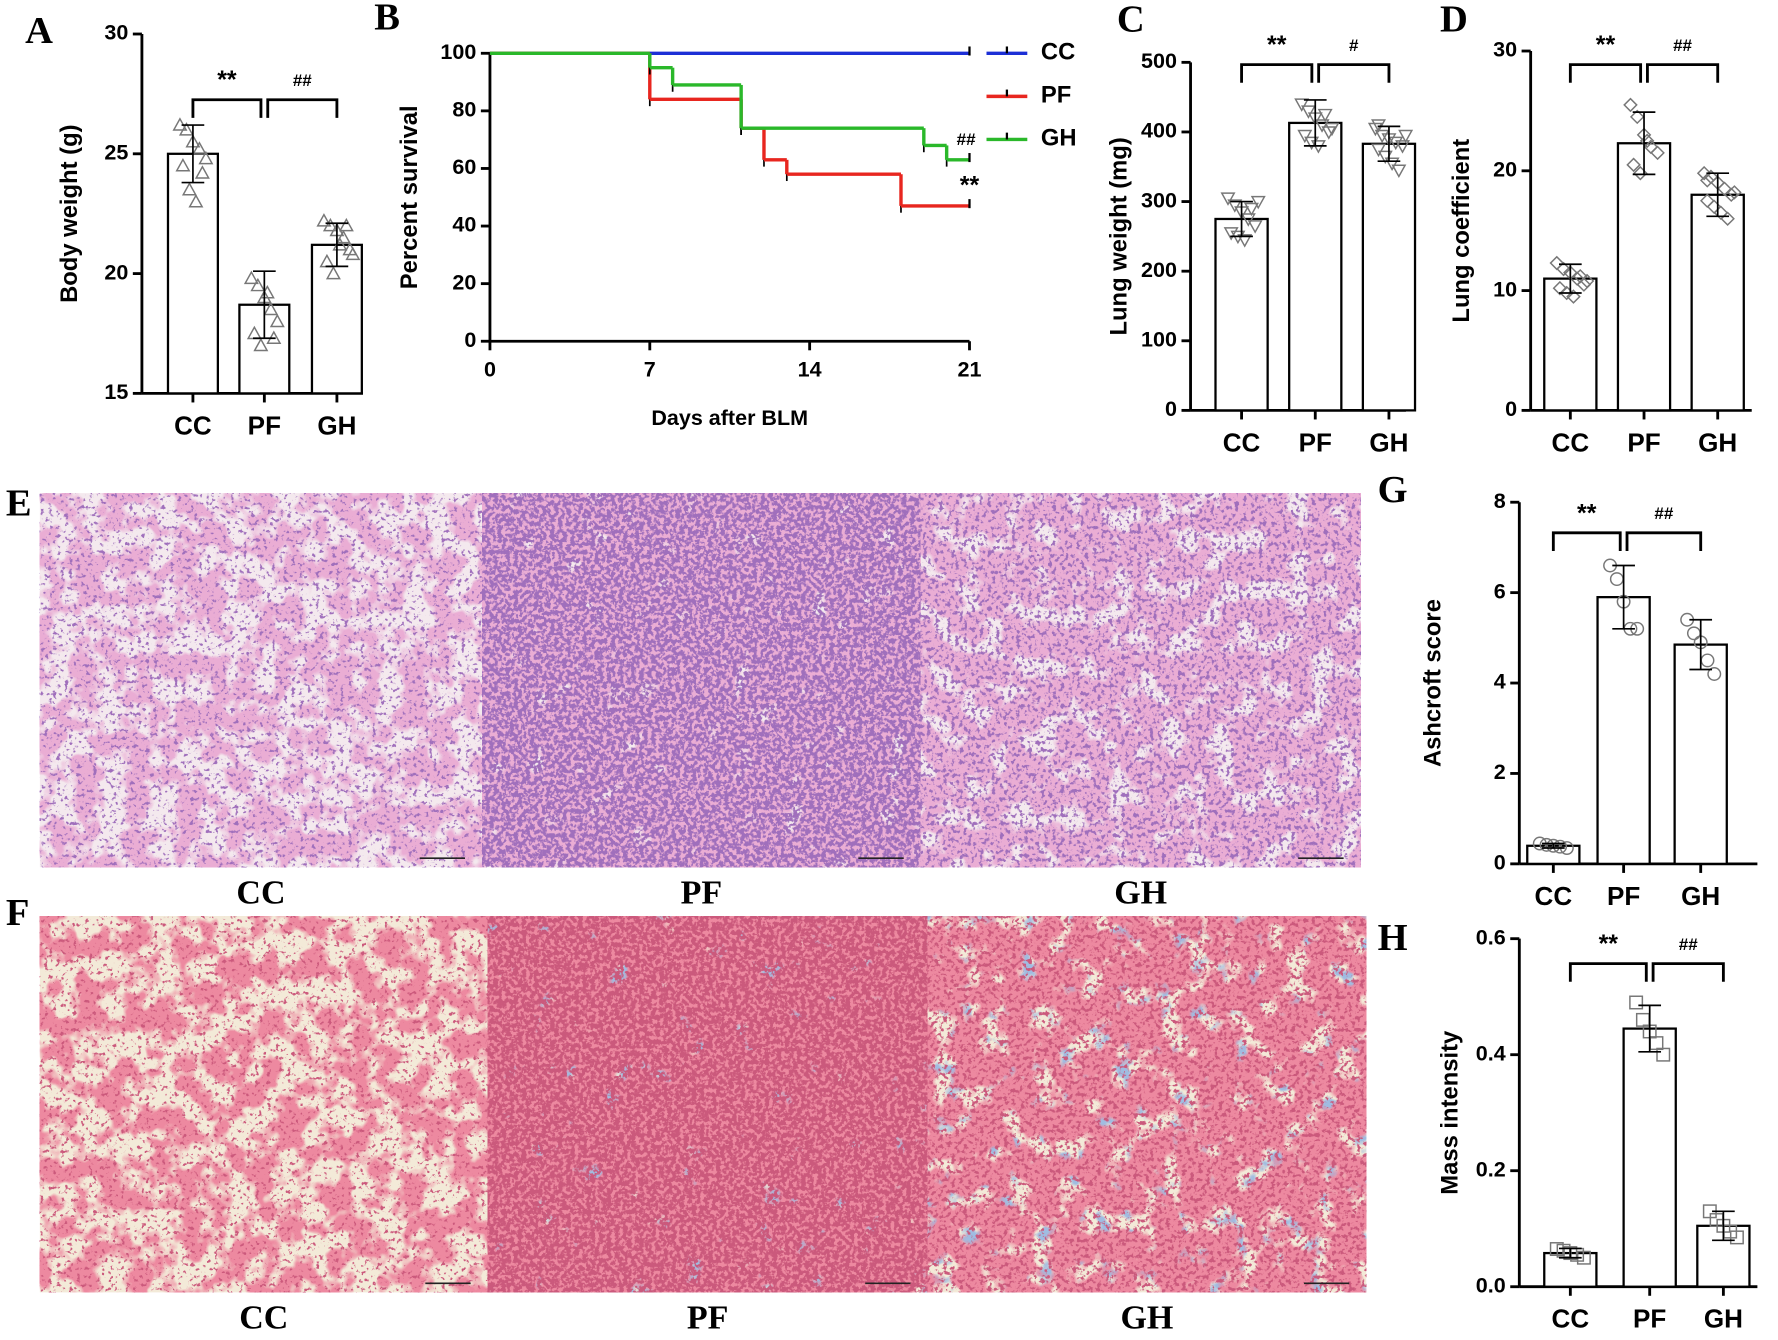 The width and height of the screenshot is (1778, 1340). I want to click on y-tick-label: 0.0, so click(1491, 1285).